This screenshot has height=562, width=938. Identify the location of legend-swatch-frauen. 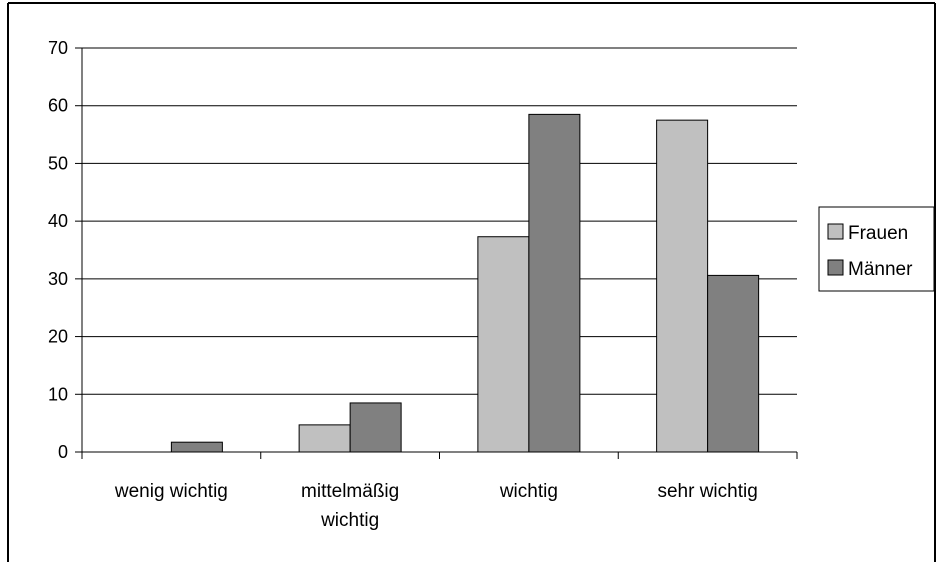
(835, 231).